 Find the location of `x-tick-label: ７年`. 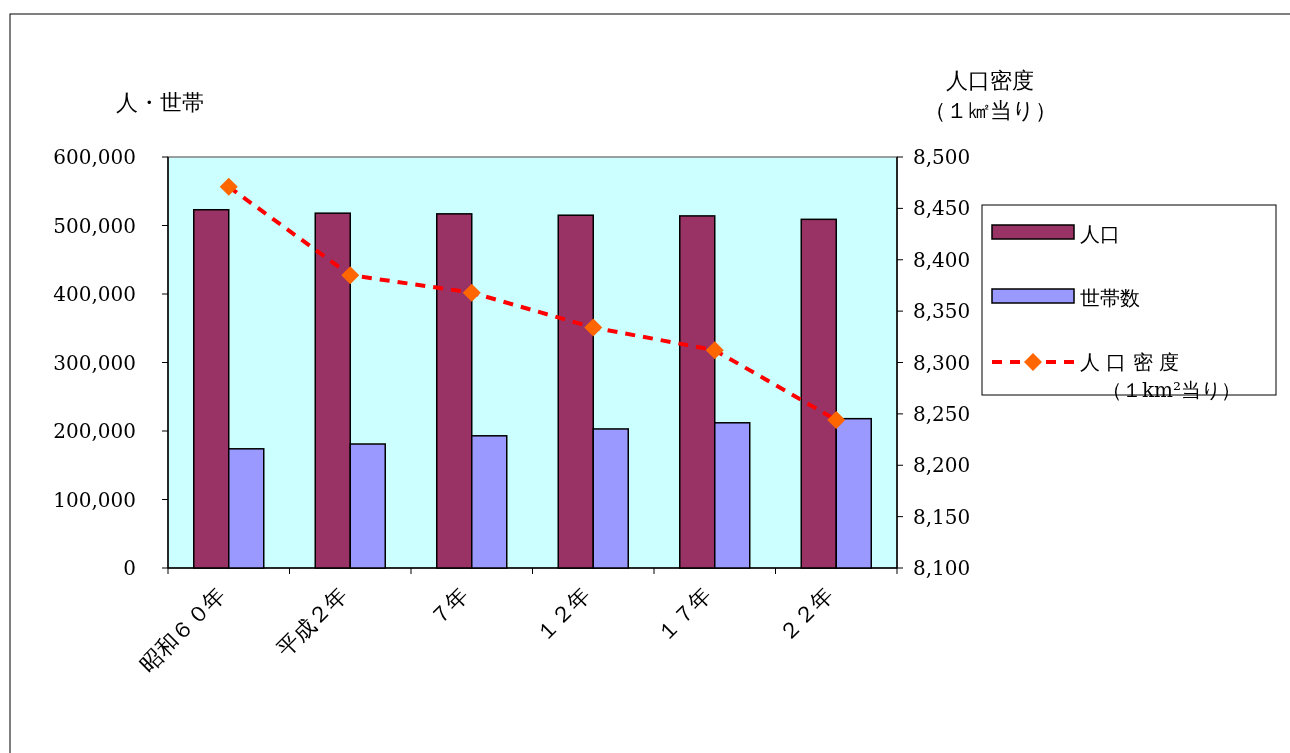

x-tick-label: ７年 is located at coordinates (449, 606).